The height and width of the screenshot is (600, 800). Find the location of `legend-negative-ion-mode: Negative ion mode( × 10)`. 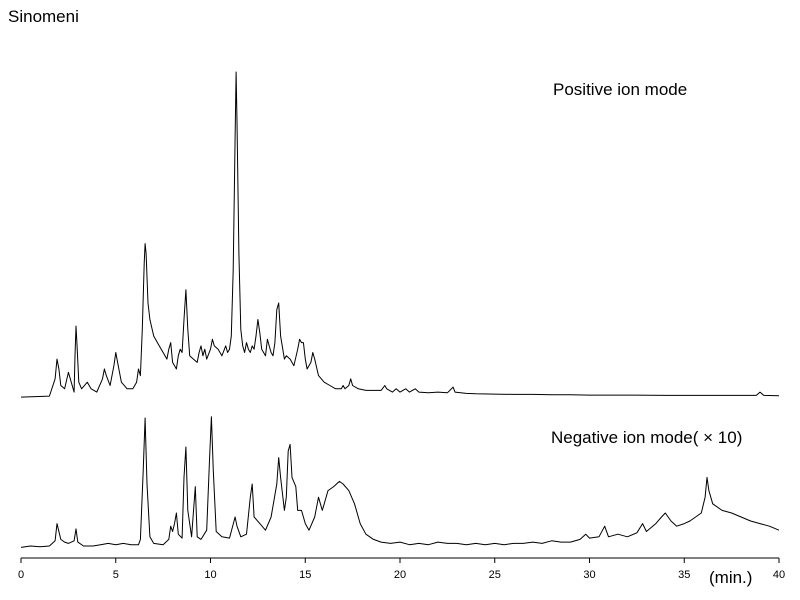

legend-negative-ion-mode: Negative ion mode( × 10) is located at coordinates (646, 437).